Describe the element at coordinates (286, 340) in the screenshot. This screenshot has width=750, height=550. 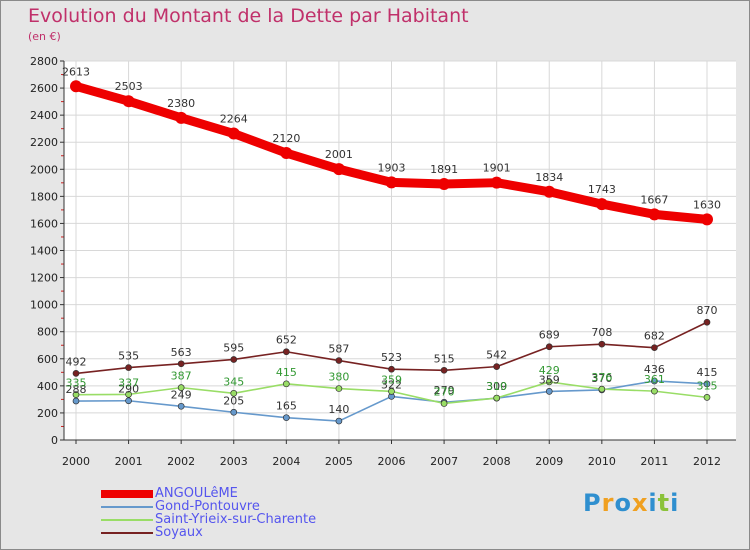
I see `data-label: 652` at that location.